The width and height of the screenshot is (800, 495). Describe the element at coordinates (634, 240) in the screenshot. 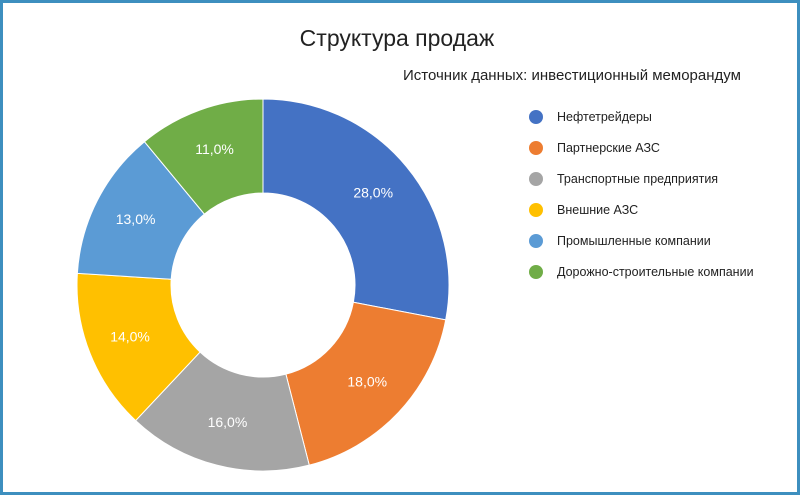

I see `legend-label: Промышленные компании` at that location.